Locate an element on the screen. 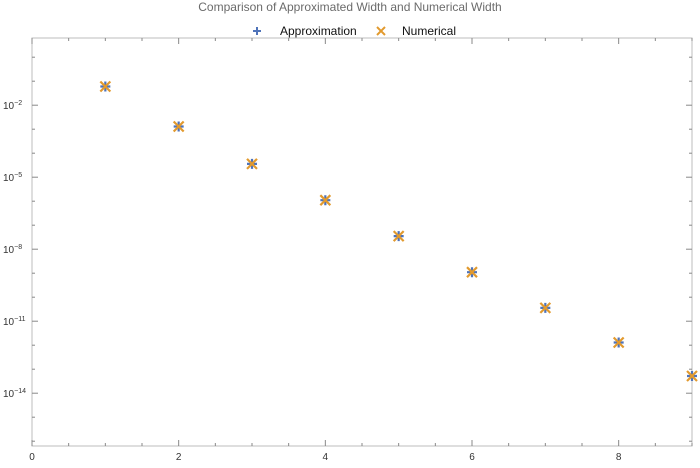 This screenshot has width=700, height=468. y-tick-label: 10⁻² is located at coordinates (12, 106).